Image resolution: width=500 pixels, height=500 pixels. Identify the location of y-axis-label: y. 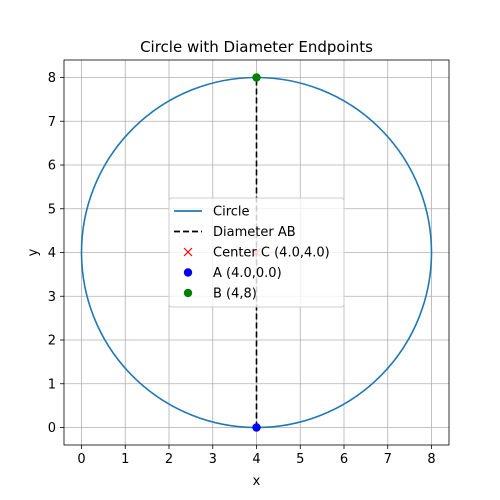
(33, 252).